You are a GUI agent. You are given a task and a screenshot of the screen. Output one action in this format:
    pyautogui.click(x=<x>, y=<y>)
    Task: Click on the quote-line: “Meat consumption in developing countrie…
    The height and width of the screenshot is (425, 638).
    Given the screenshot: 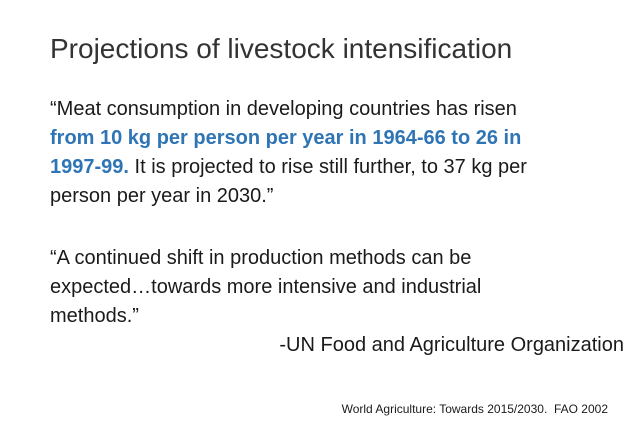 What is the action you would take?
    pyautogui.click(x=283, y=109)
    